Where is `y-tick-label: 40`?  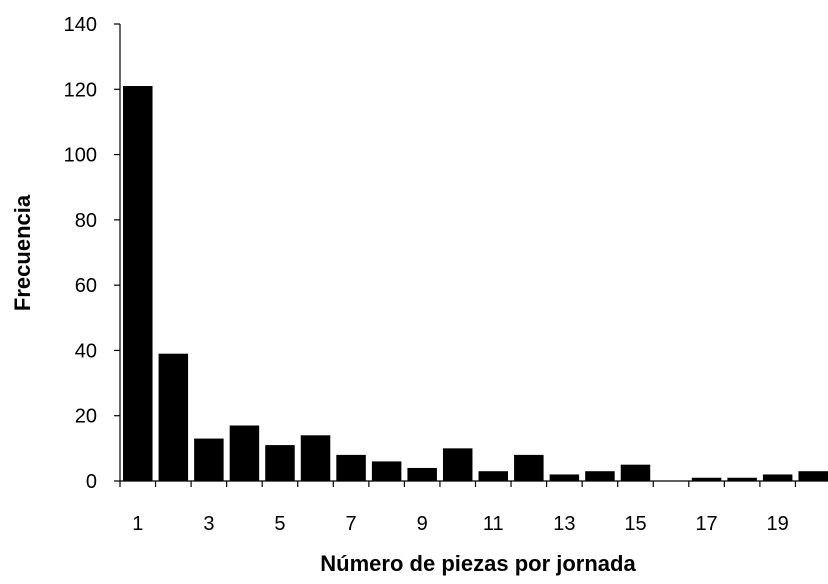 y-tick-label: 40 is located at coordinates (86, 351).